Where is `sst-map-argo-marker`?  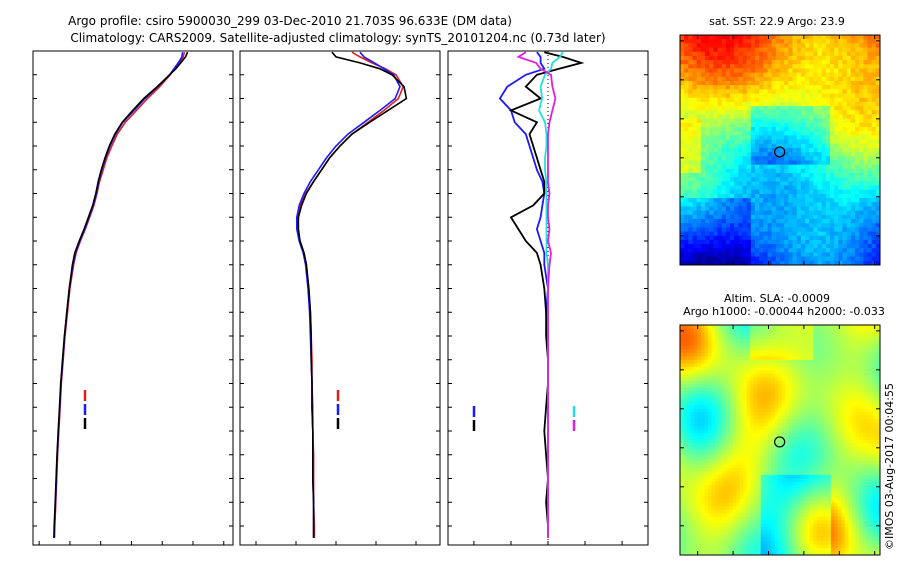 sst-map-argo-marker is located at coordinates (780, 152).